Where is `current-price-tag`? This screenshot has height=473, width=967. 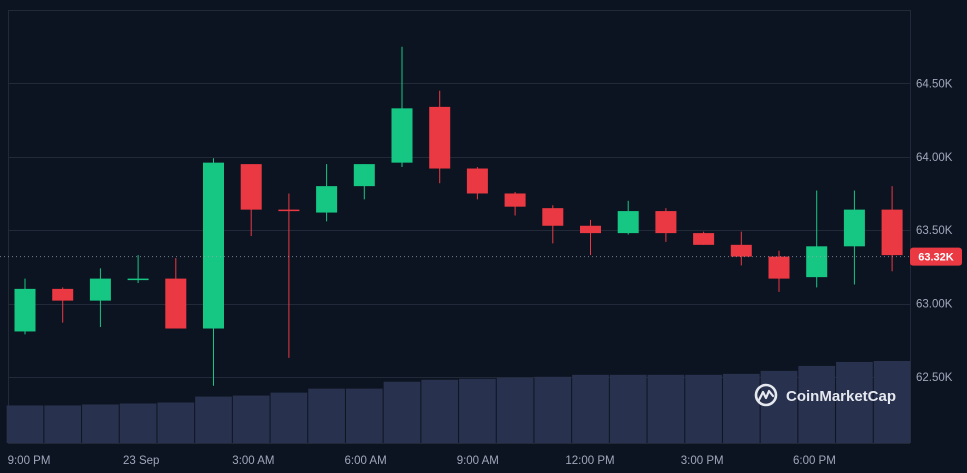 current-price-tag is located at coordinates (936, 256).